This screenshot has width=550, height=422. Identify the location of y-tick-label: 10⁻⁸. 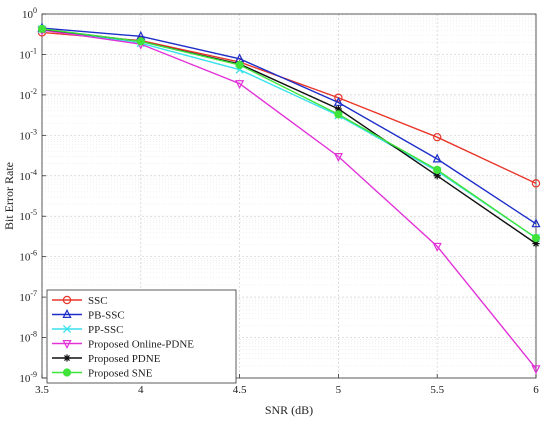
(28, 337).